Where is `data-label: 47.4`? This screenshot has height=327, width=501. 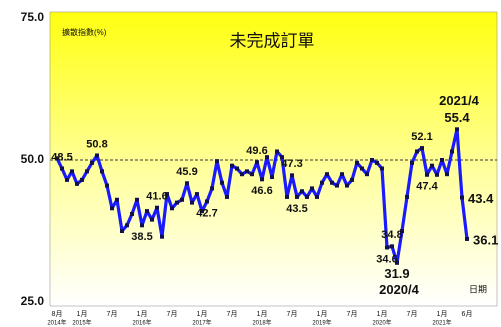 data-label: 47.4 is located at coordinates (427, 187).